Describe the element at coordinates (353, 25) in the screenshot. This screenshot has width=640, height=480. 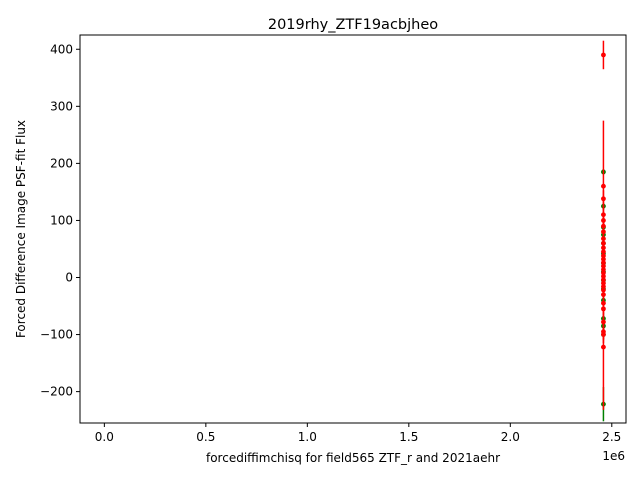
I see `chart-title: 2019rhy_ZTF19acbjheo` at that location.